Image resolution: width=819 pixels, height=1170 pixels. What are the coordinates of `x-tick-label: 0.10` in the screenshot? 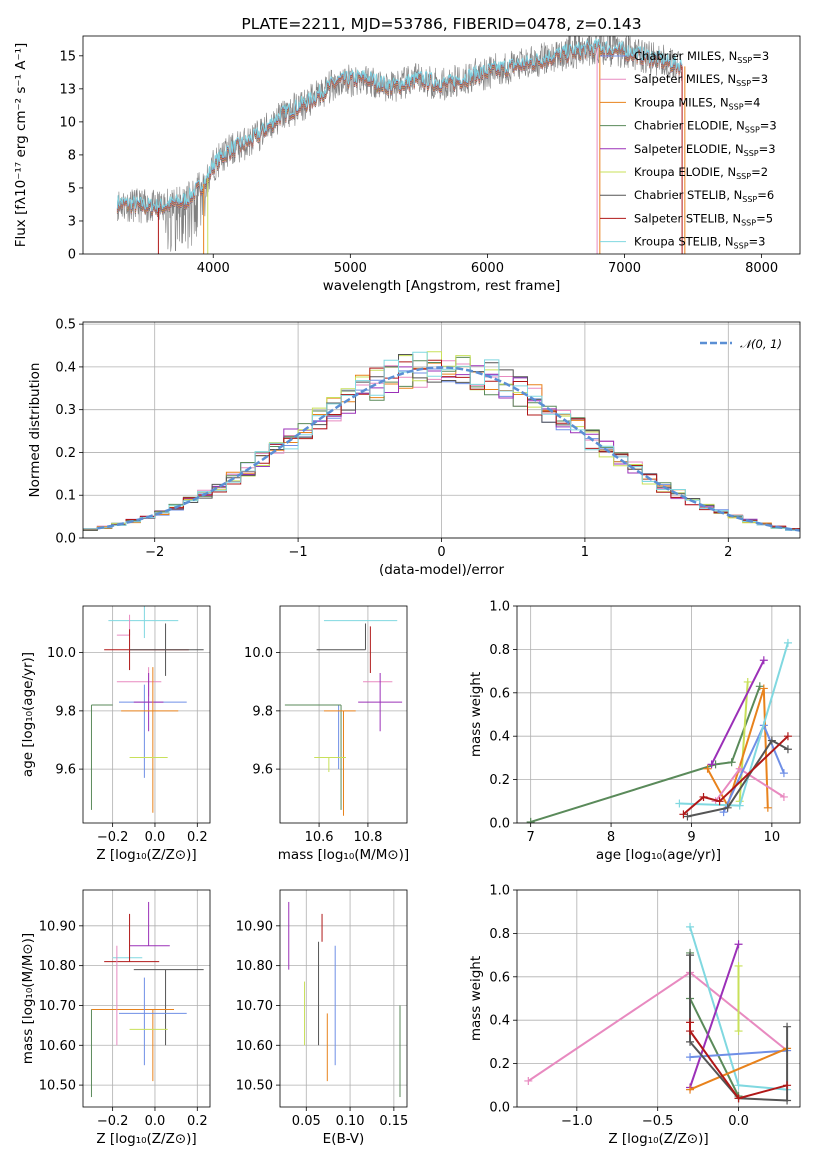 It's located at (350, 1121).